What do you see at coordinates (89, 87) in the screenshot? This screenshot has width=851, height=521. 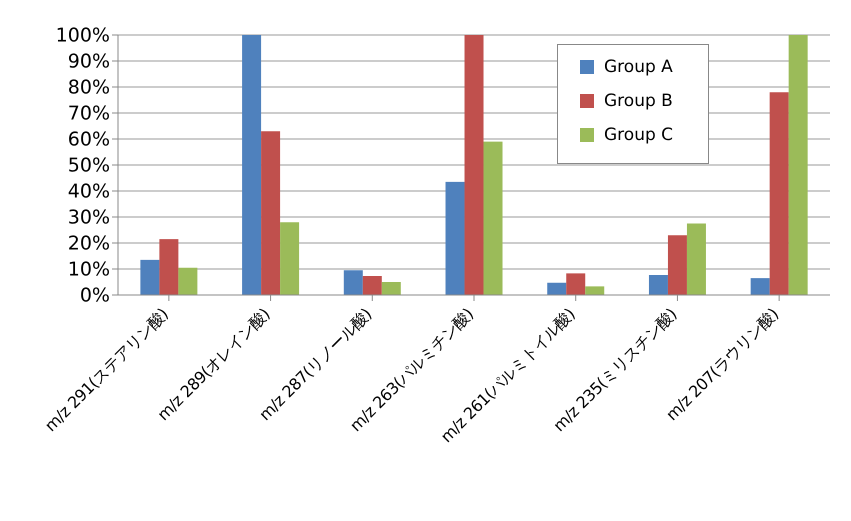 I see `y-tick-label: 80%` at bounding box center [89, 87].